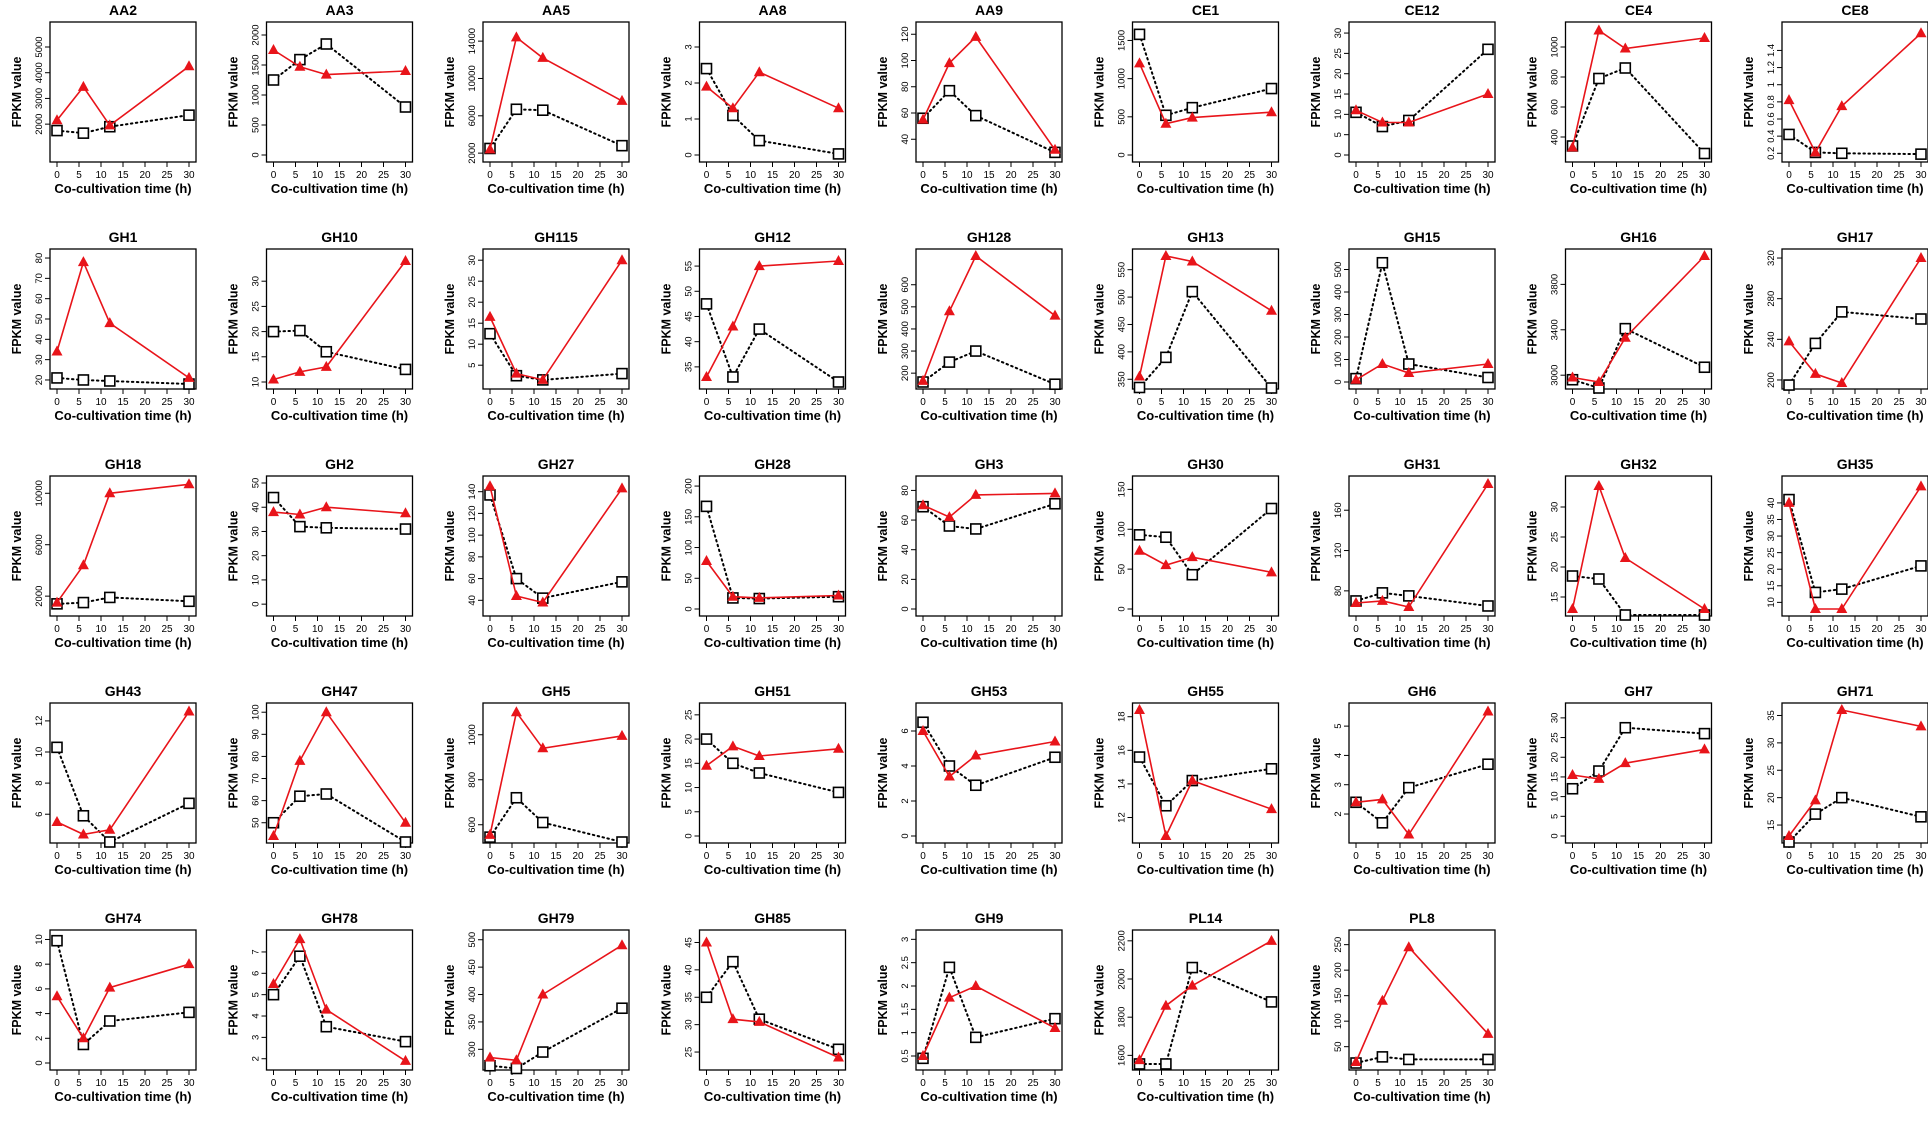  I want to click on y-tick-label: 10, so click(39, 752).